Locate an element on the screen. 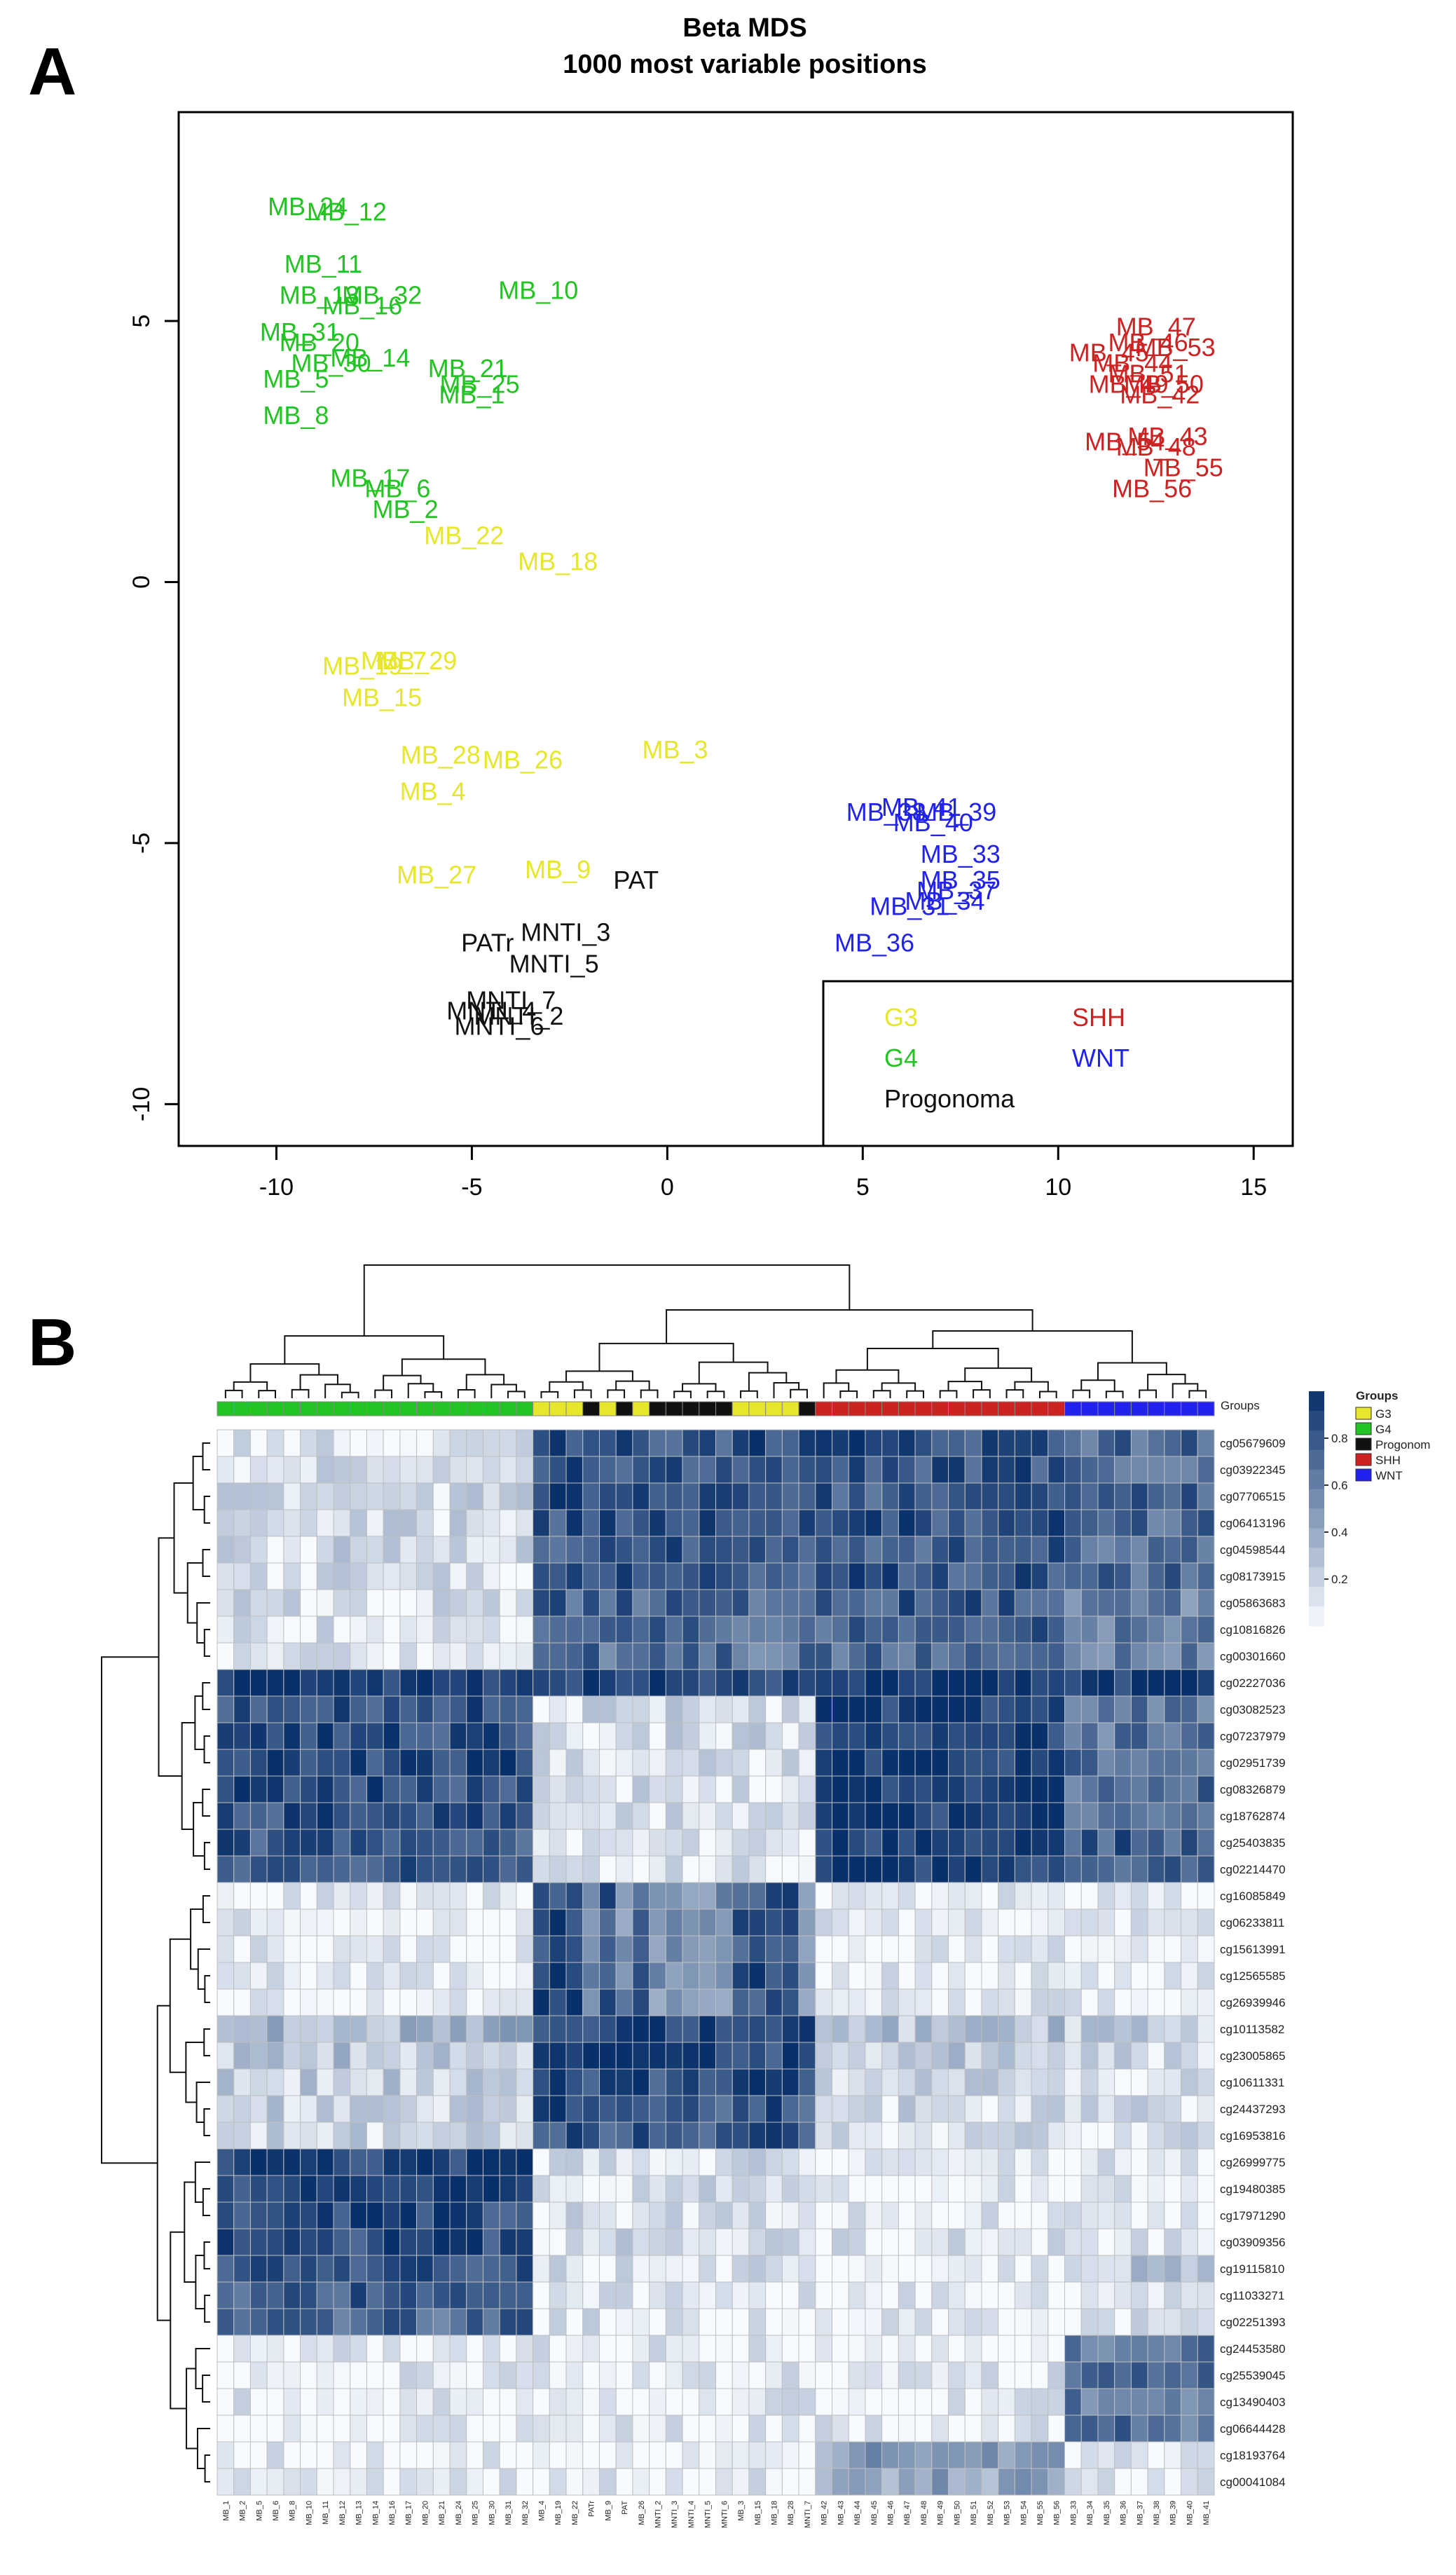 This screenshot has height=2575, width=1456. row-label: cg02251393 is located at coordinates (1253, 2322).